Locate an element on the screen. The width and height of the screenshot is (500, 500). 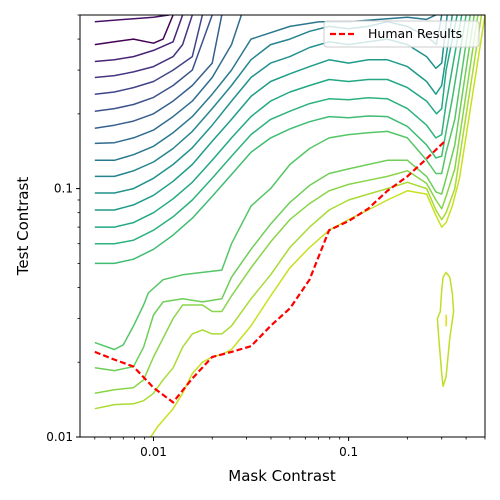
legend-box is located at coordinates (401, 34).